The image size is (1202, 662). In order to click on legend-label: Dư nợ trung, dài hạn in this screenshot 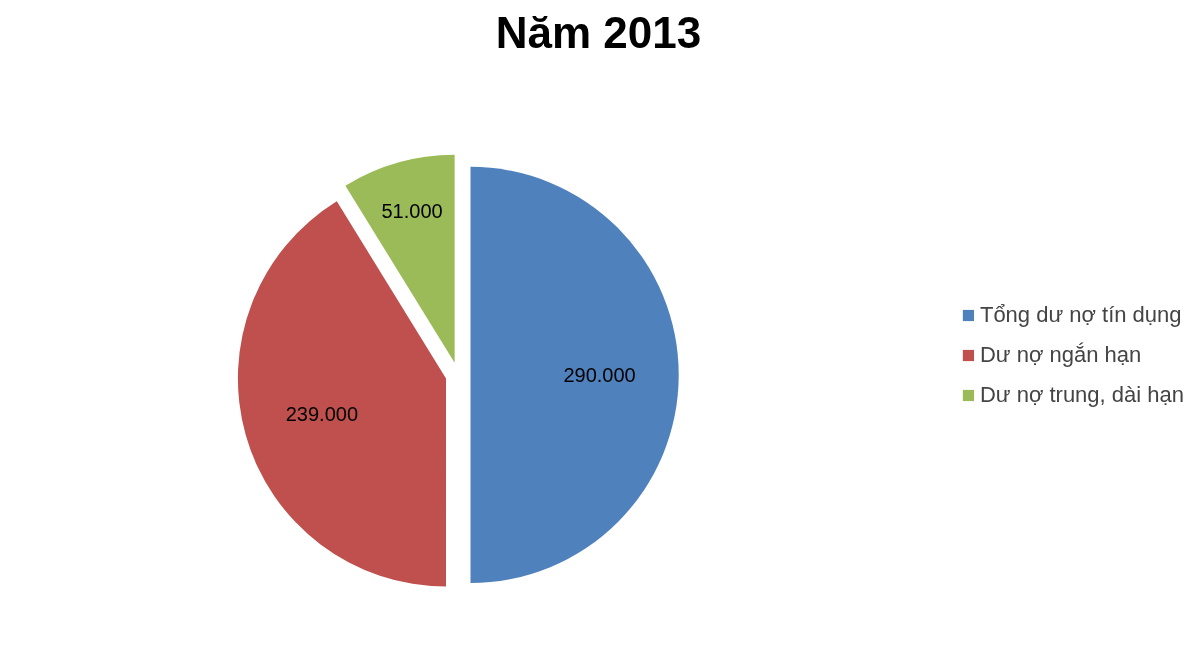, I will do `click(1081, 394)`.